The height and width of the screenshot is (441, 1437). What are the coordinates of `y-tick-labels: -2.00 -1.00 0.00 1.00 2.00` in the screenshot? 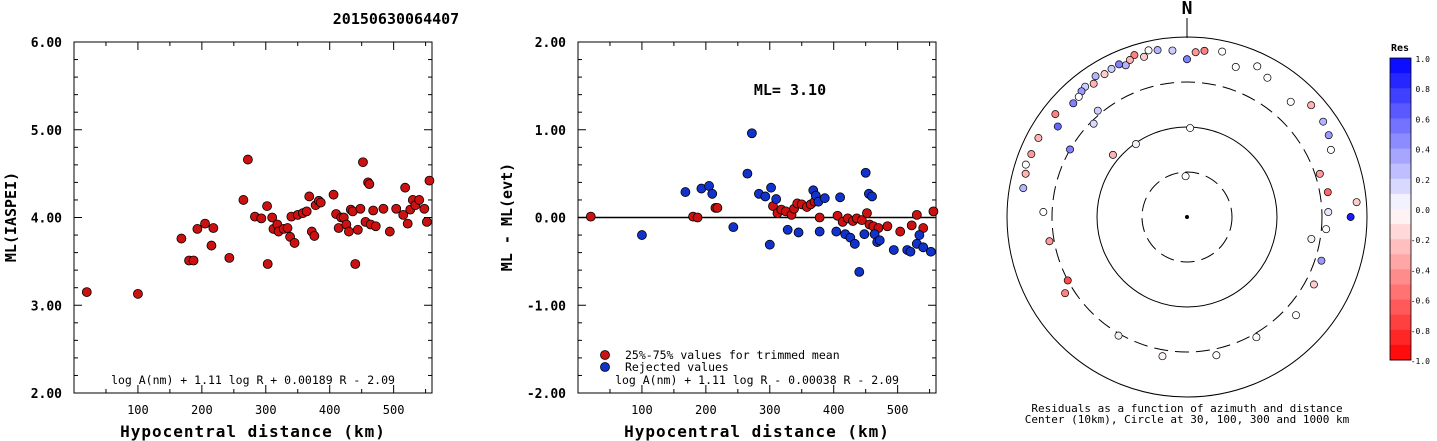 It's located at (546, 219).